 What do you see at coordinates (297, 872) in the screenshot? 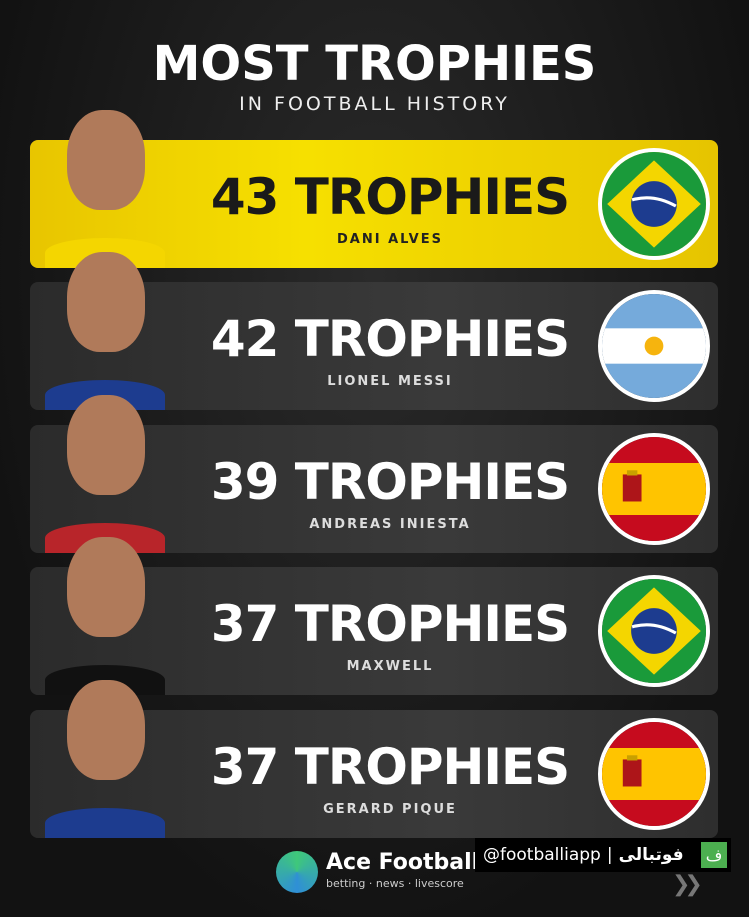
I see `ace-football-logo-icon` at bounding box center [297, 872].